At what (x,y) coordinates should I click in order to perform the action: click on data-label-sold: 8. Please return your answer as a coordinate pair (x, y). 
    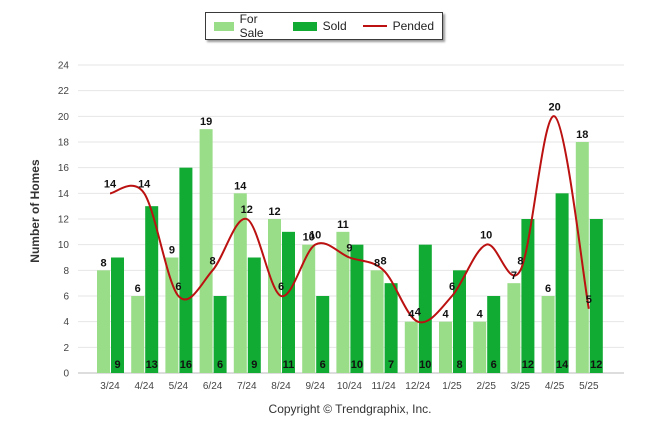
    Looking at the image, I should click on (459, 365).